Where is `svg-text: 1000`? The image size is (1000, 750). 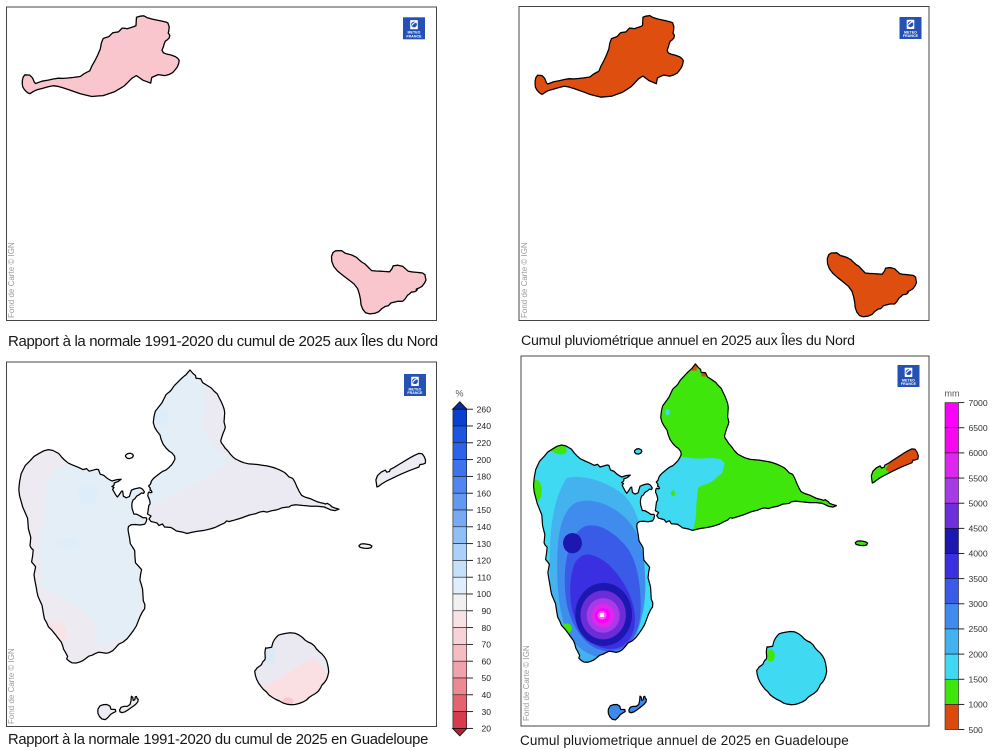 svg-text: 1000 is located at coordinates (978, 705).